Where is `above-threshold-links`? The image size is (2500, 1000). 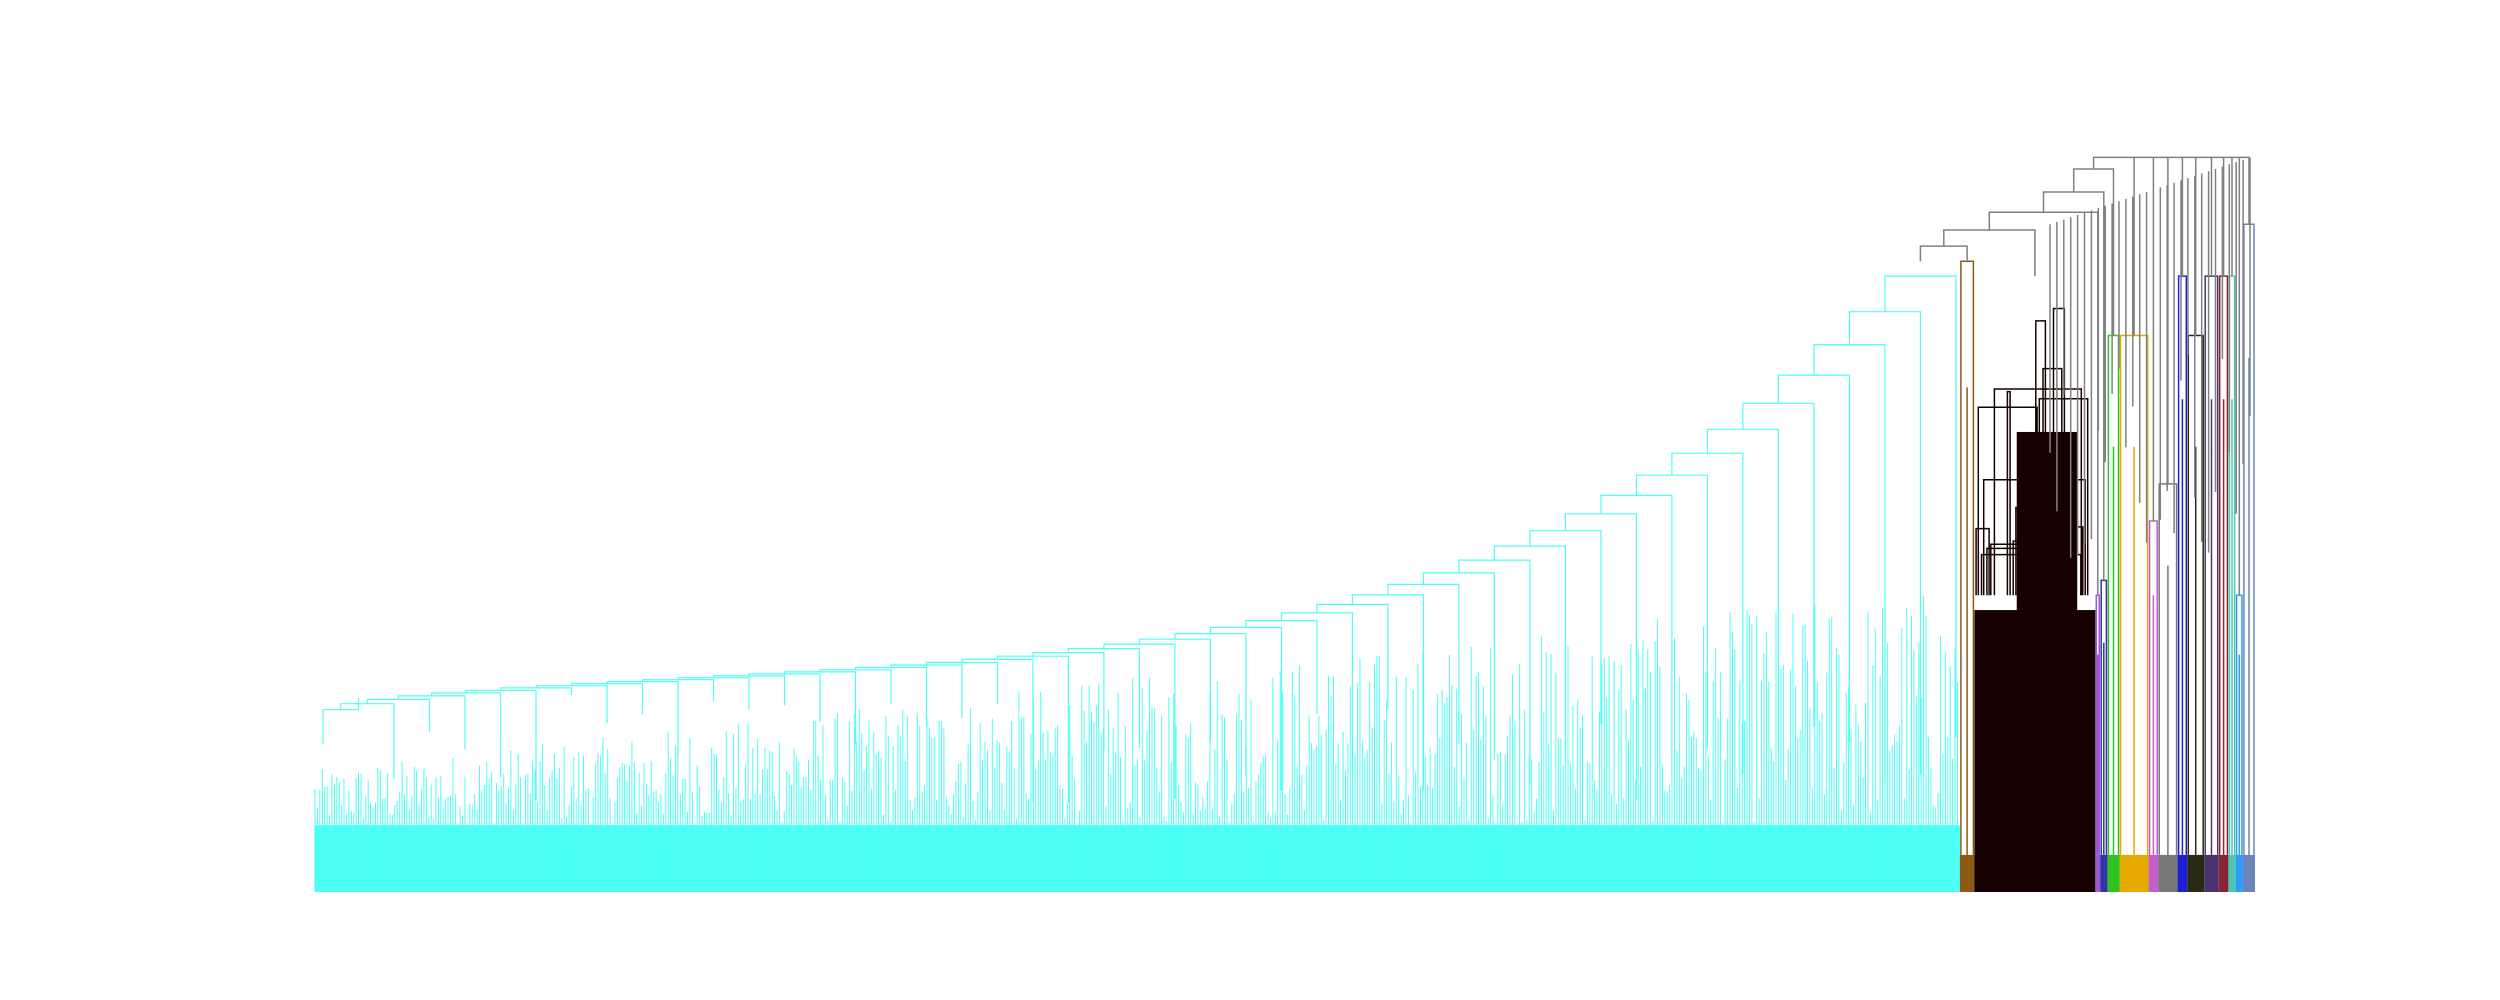
above-threshold-links is located at coordinates (2085, 376).